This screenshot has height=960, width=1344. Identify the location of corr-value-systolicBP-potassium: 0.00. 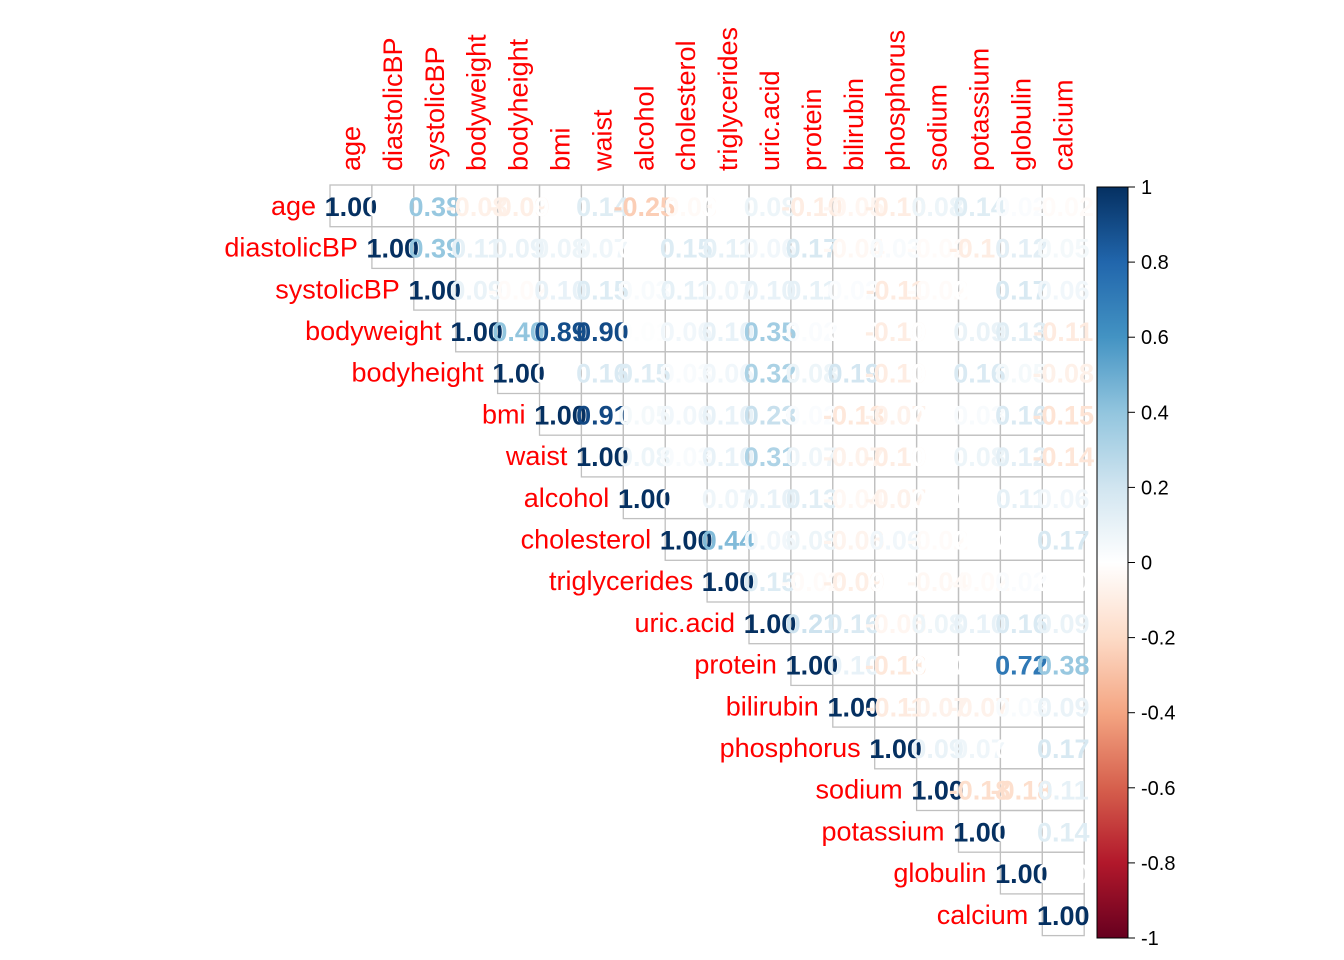
(979, 290).